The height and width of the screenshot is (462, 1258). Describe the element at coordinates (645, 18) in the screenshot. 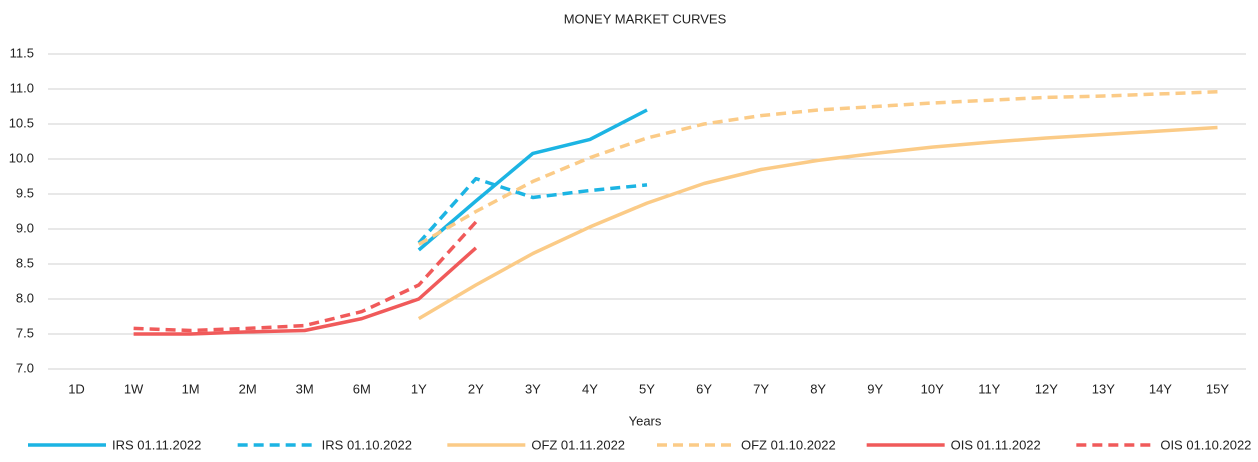

I see `chart-title: MONEY MARKET CURVES` at that location.